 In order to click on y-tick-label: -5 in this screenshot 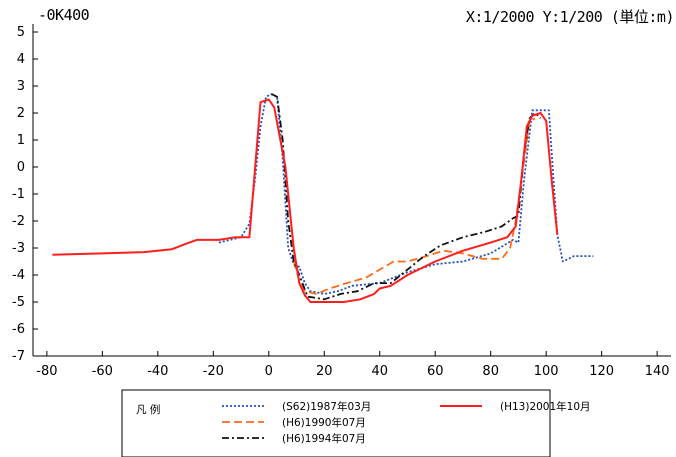, I will do `click(18, 302)`.